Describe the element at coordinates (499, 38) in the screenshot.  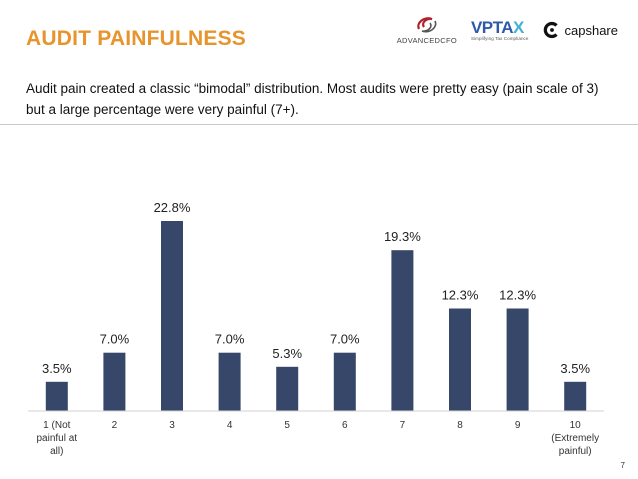
I see `vptax-tagline: Simplifying Tax Compliance` at that location.